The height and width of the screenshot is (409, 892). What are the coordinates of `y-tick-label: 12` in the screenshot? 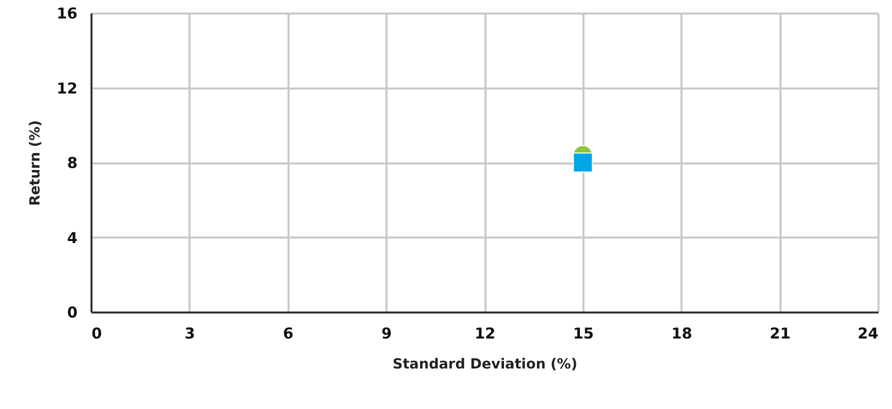 It's located at (67, 88).